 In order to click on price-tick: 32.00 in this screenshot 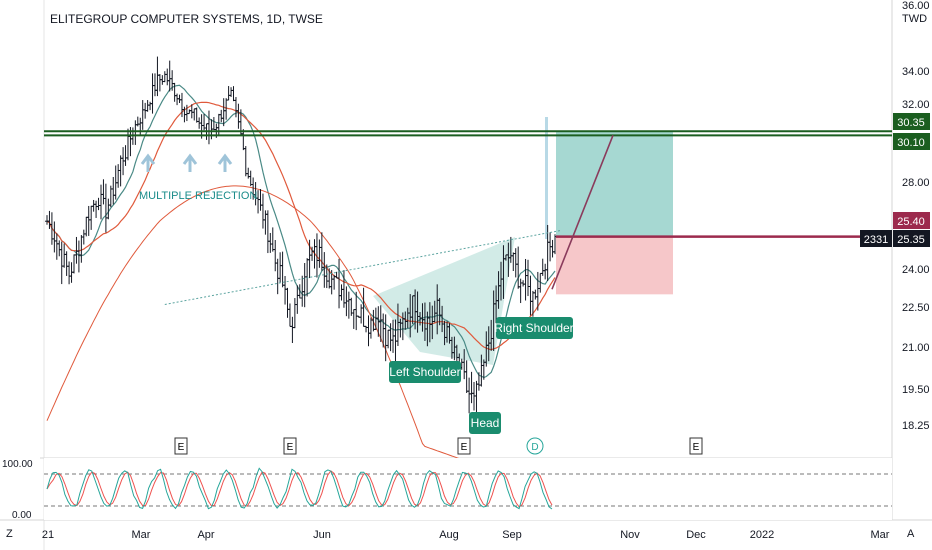, I will do `click(916, 105)`.